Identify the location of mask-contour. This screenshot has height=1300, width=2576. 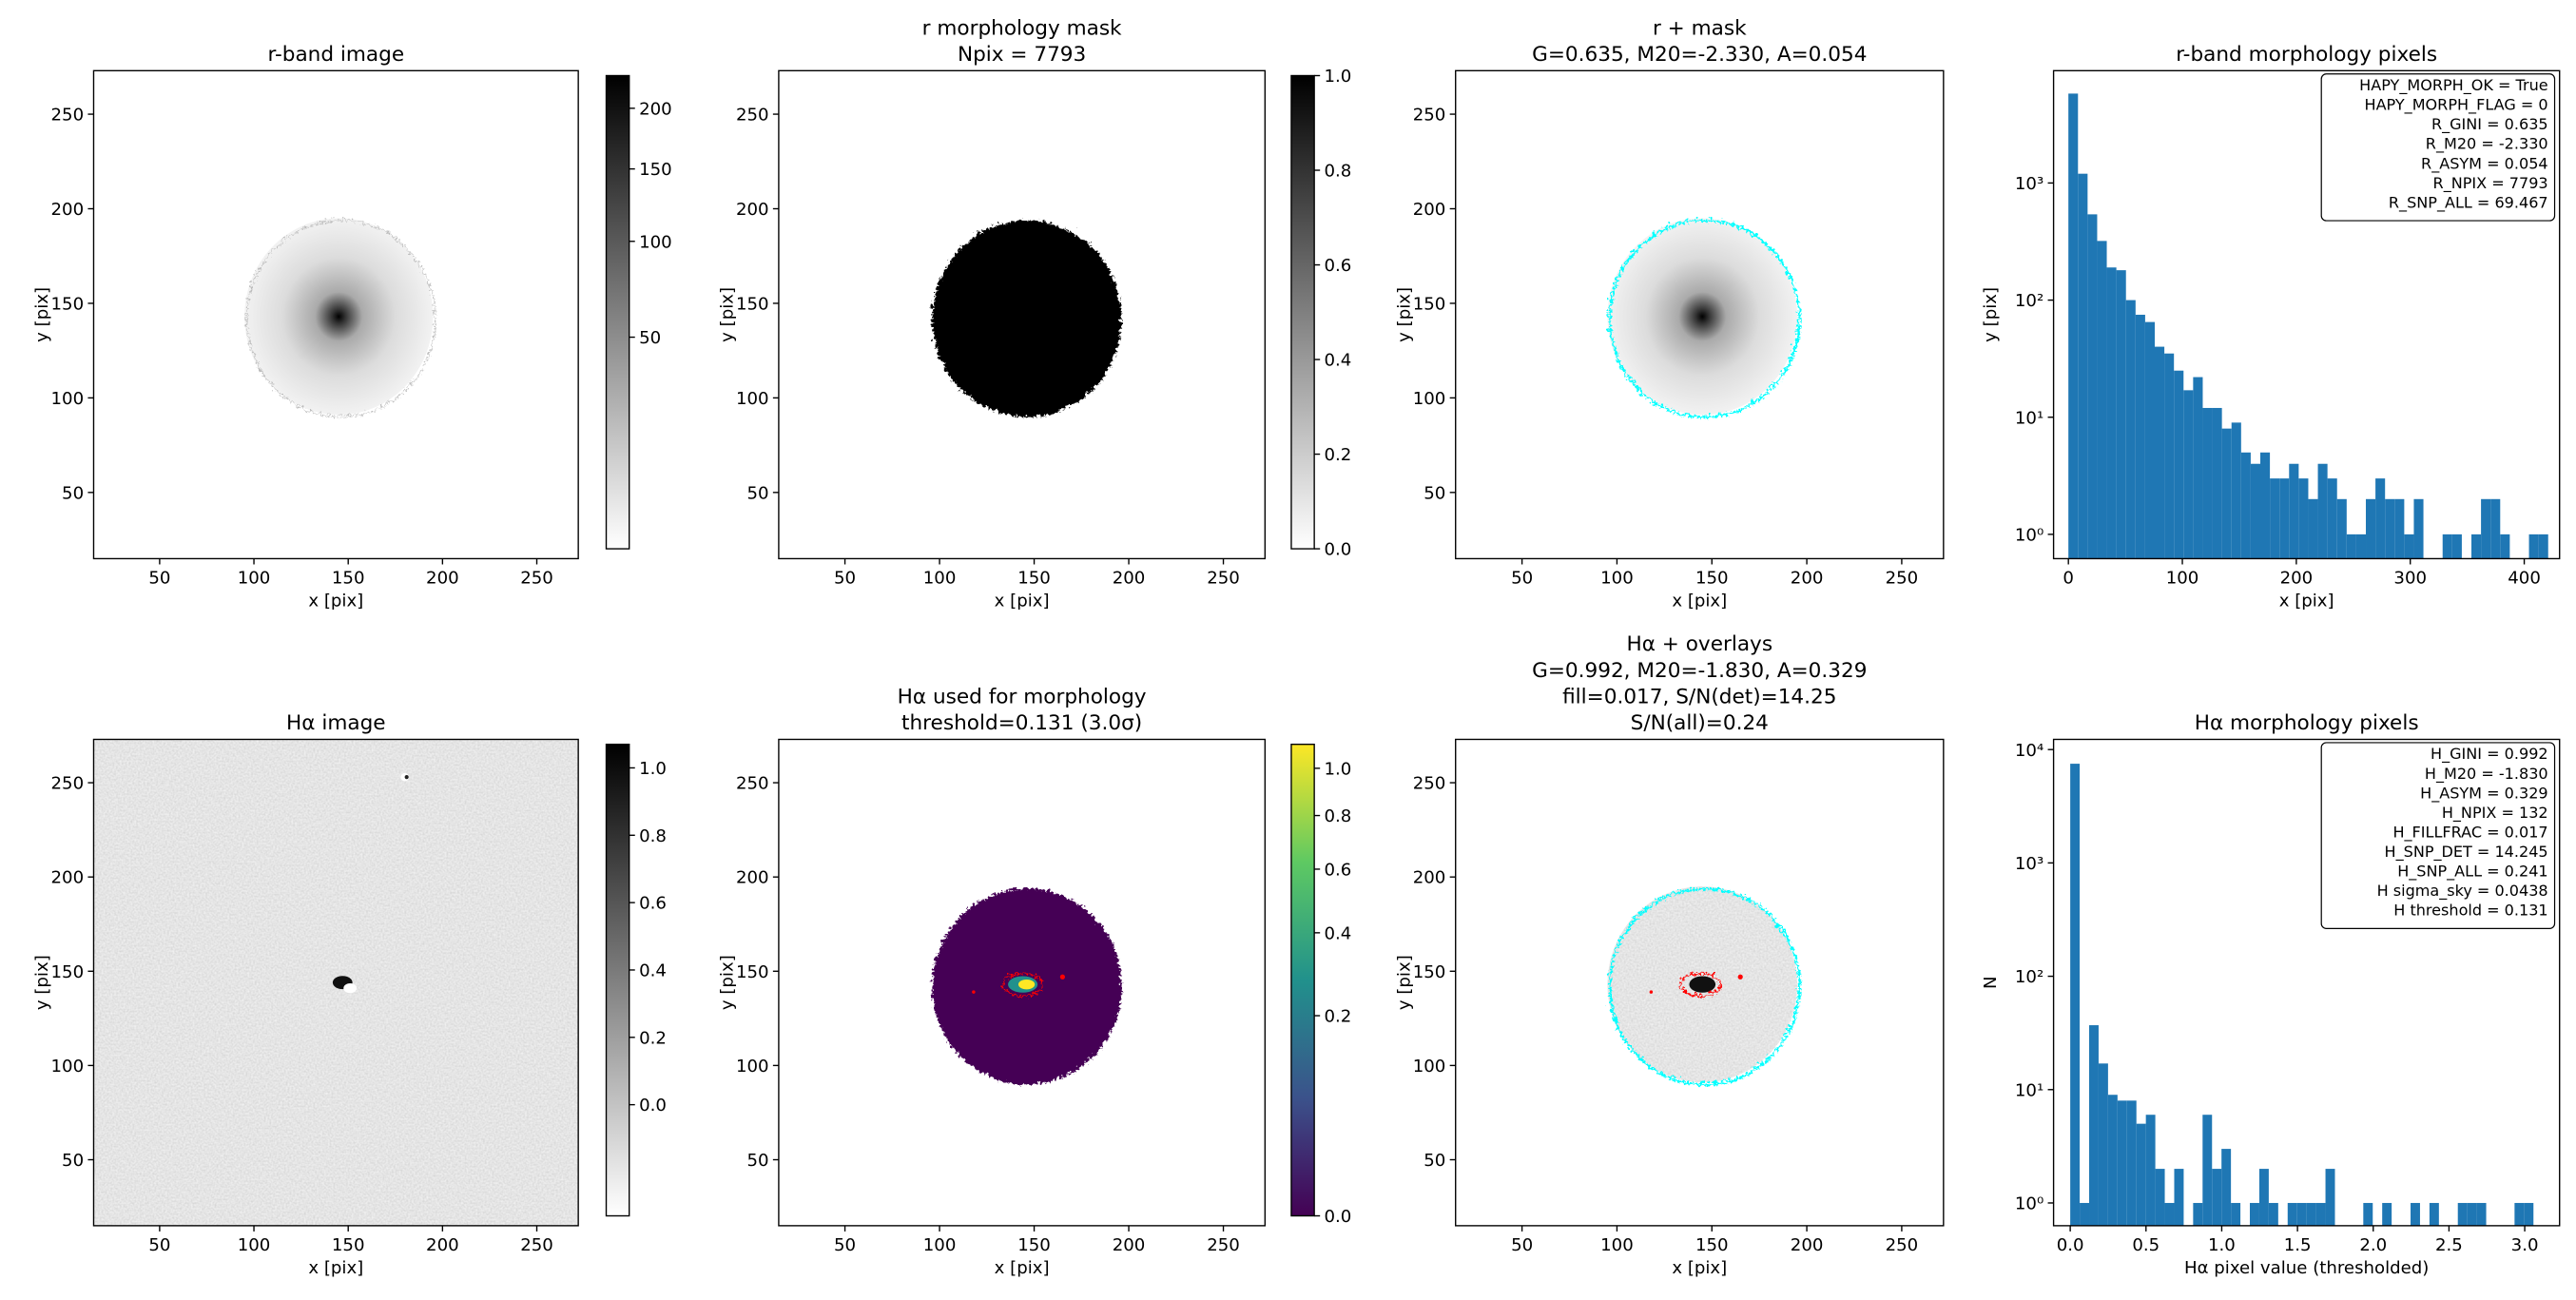
(338, 316).